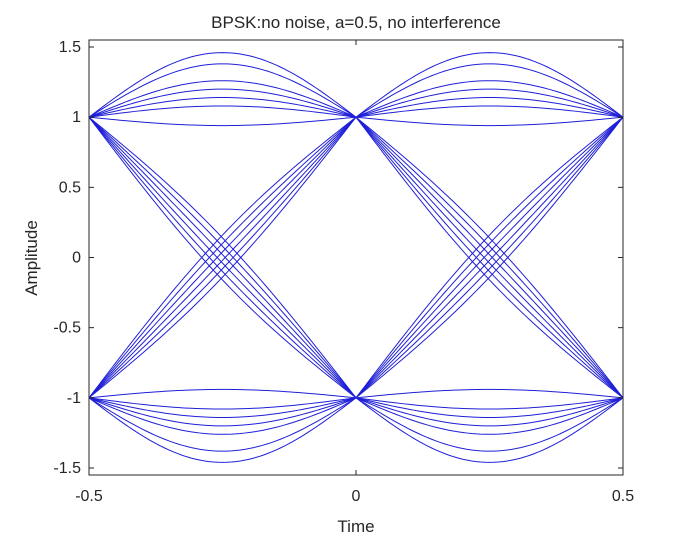 The image size is (690, 540). I want to click on y-tick-label: 0.5, so click(70, 187).